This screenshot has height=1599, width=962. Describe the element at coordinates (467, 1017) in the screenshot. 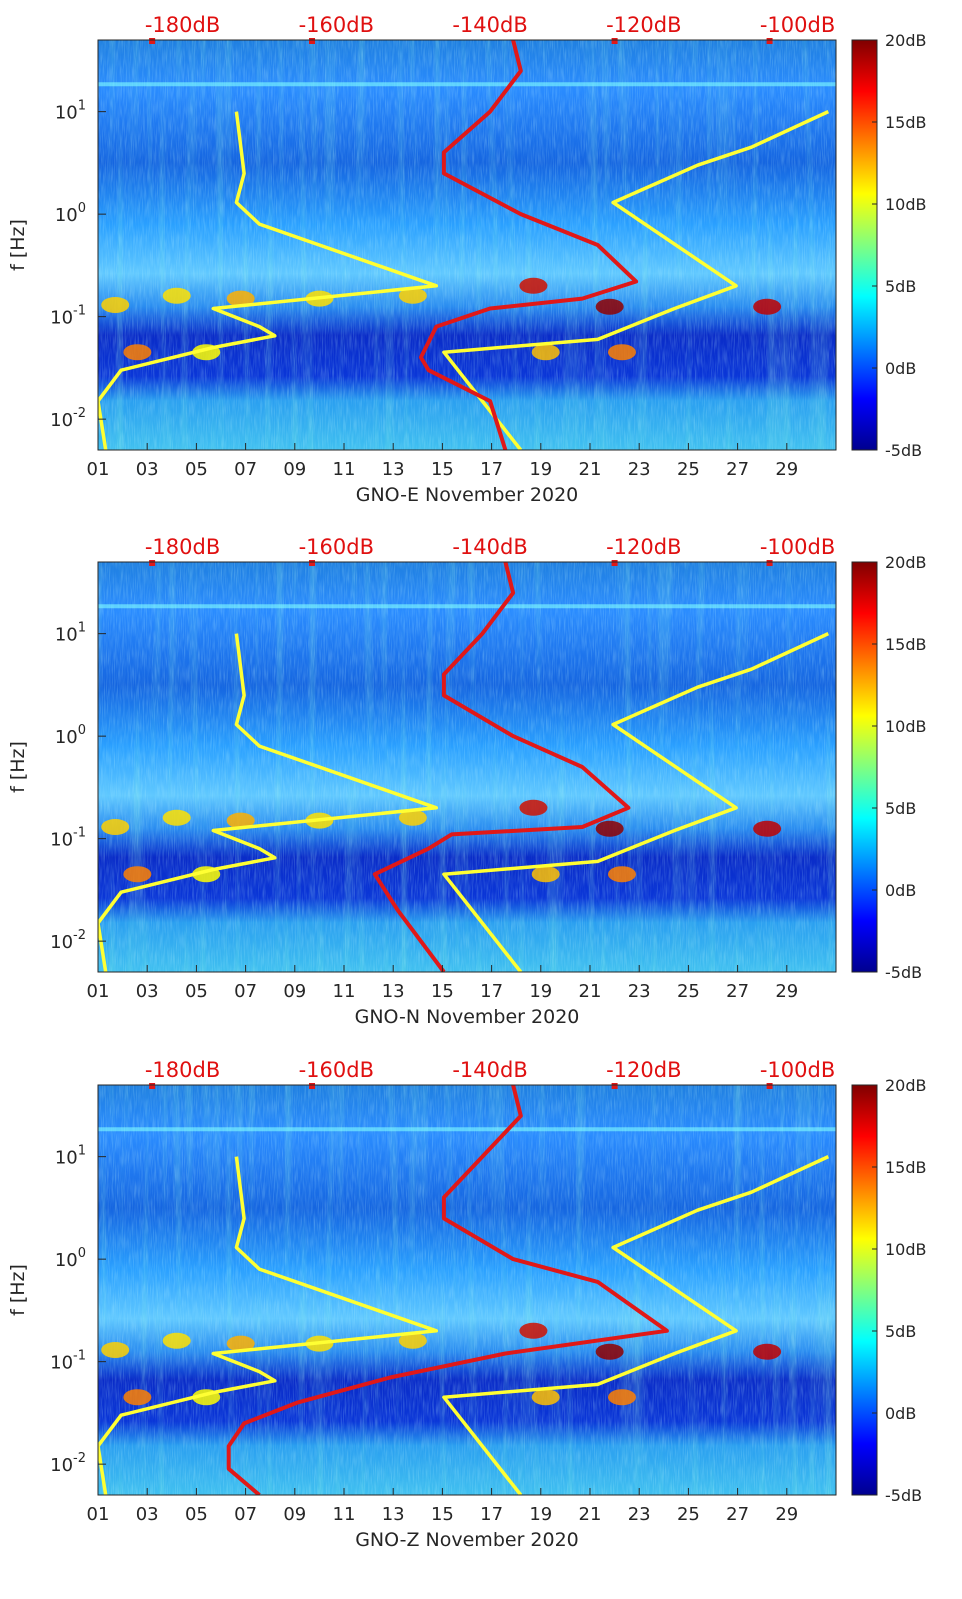

I see `x-axis-label: GNO-N November 2020` at that location.